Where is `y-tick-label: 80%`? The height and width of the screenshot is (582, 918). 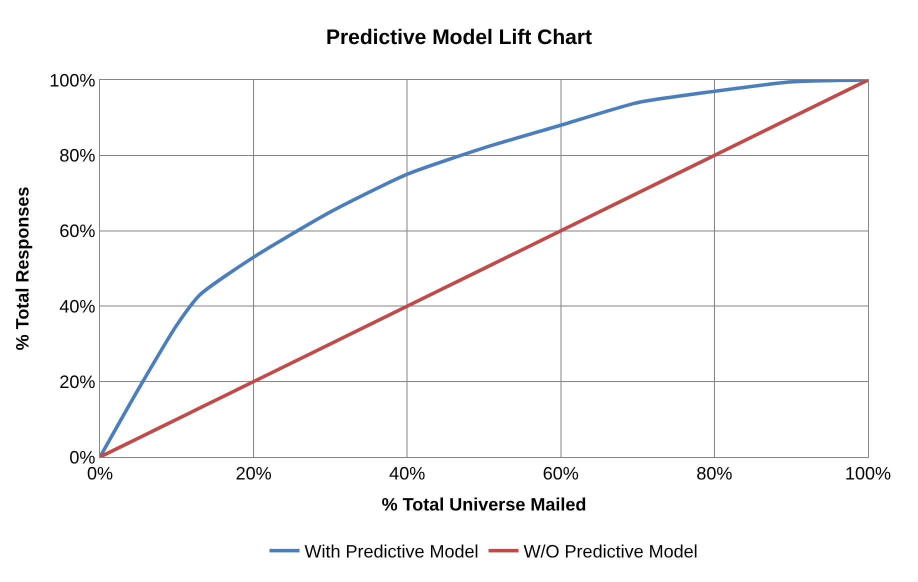 y-tick-label: 80% is located at coordinates (77, 156).